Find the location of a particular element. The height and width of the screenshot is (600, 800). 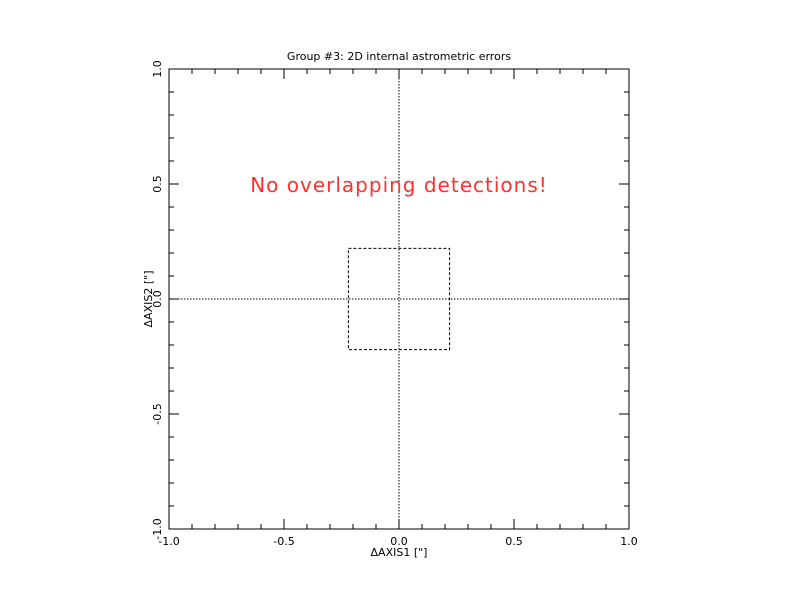

x-axis-label: ΔAXIS1 ["] is located at coordinates (399, 552).